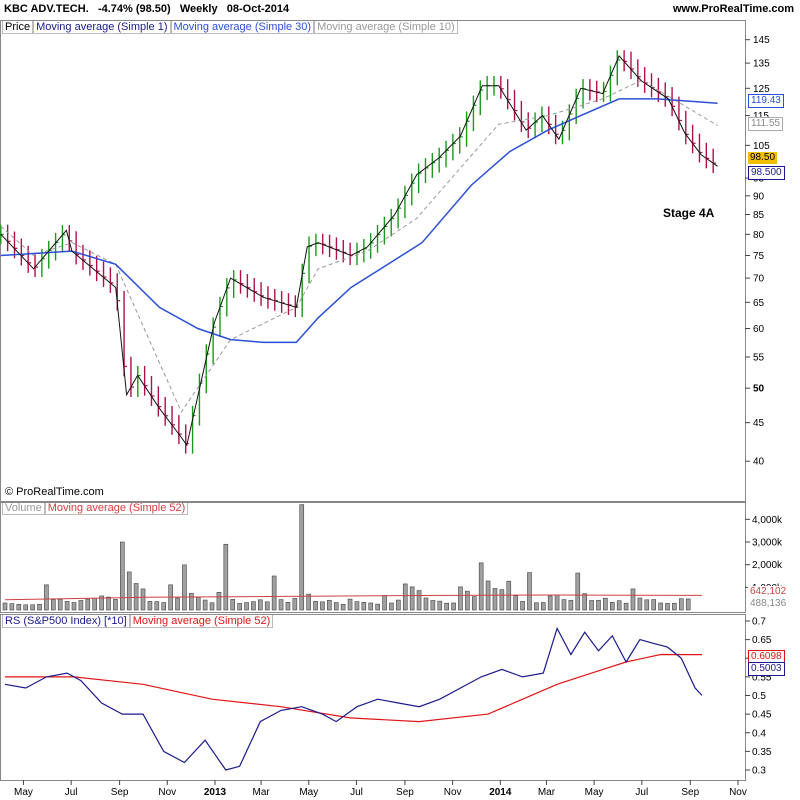  Describe the element at coordinates (761, 89) in the screenshot. I see `price-tick-label: 125` at that location.